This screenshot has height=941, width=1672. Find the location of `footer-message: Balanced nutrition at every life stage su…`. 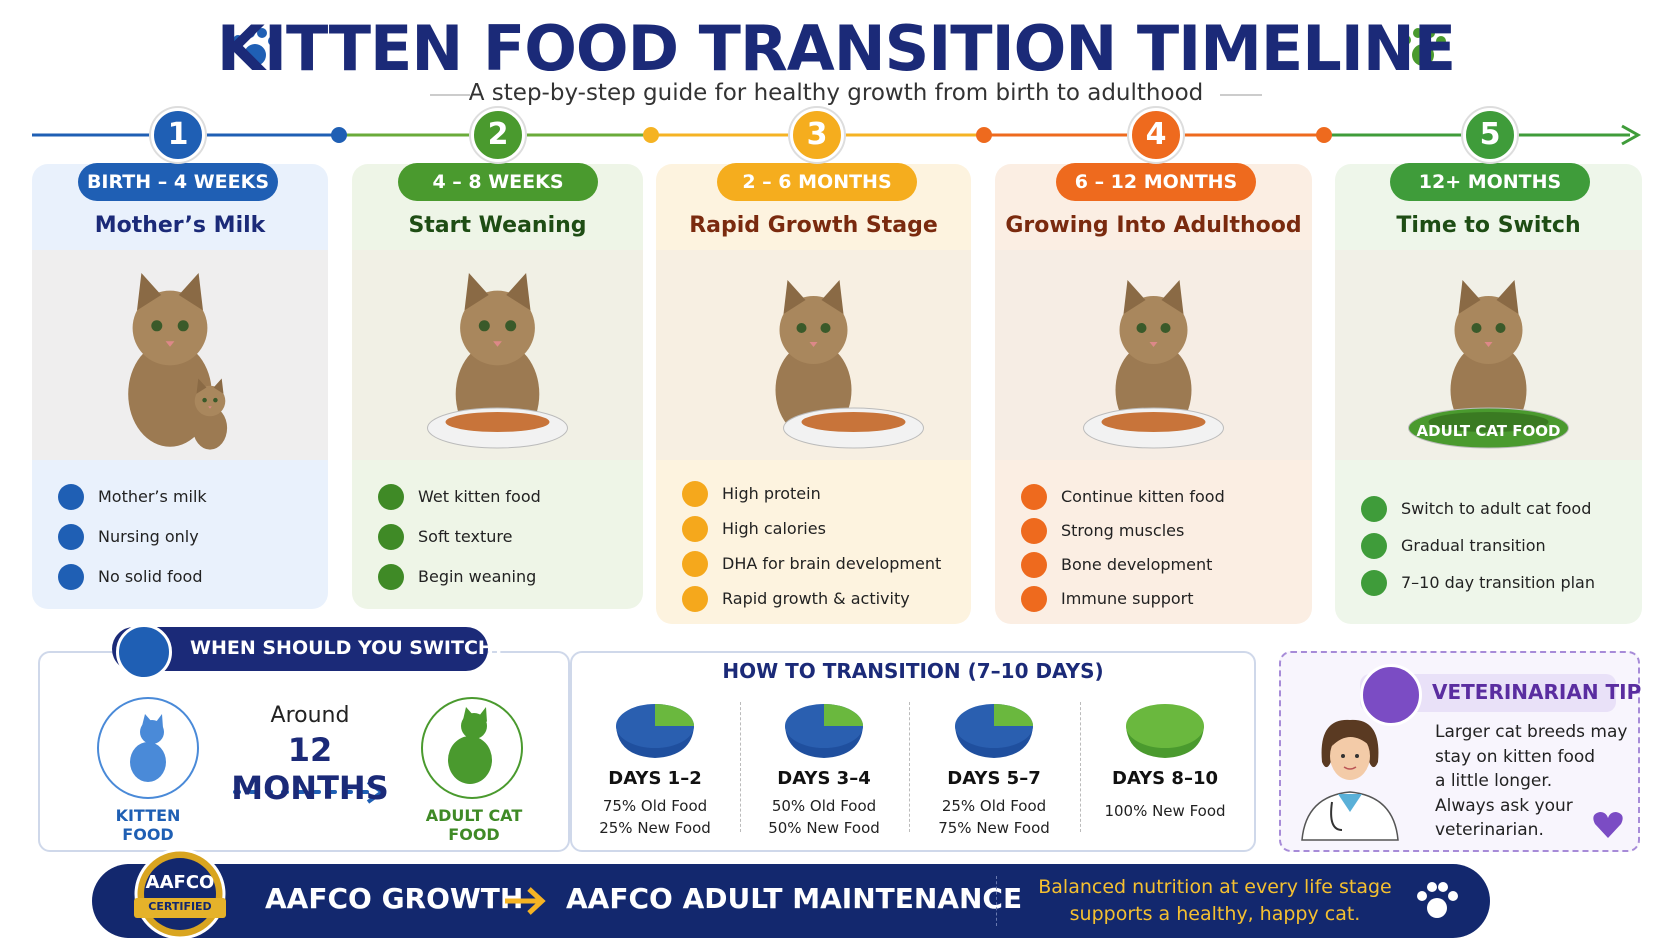

footer-message: Balanced nutrition at every life stage su… is located at coordinates (1215, 901).